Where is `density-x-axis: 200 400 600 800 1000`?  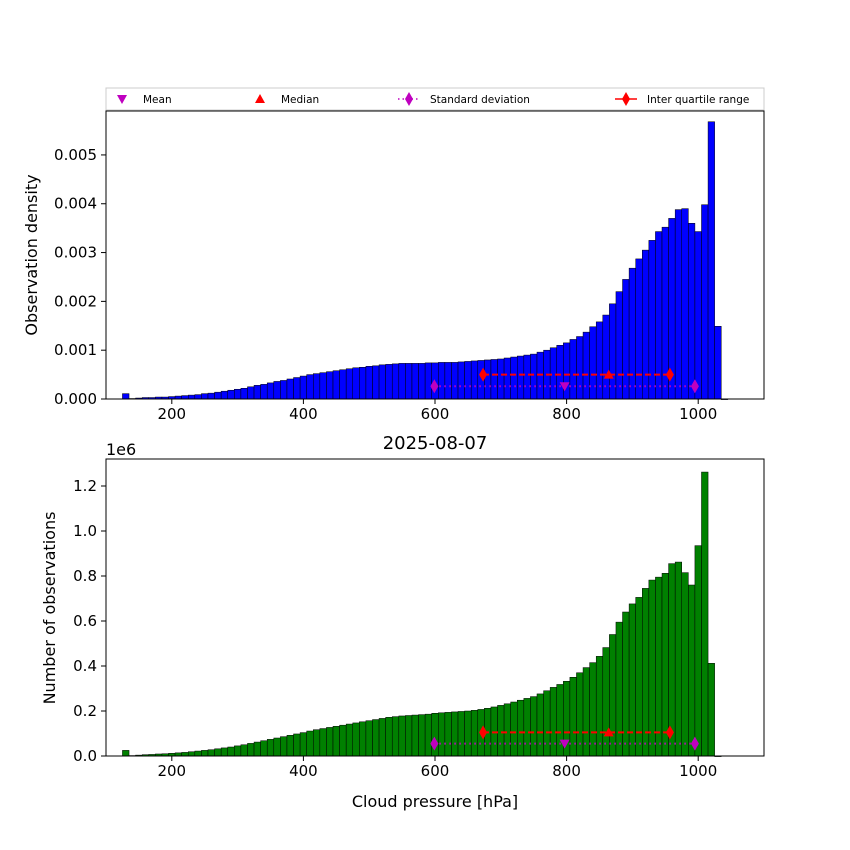
density-x-axis: 200 400 600 800 1000 is located at coordinates (437, 411).